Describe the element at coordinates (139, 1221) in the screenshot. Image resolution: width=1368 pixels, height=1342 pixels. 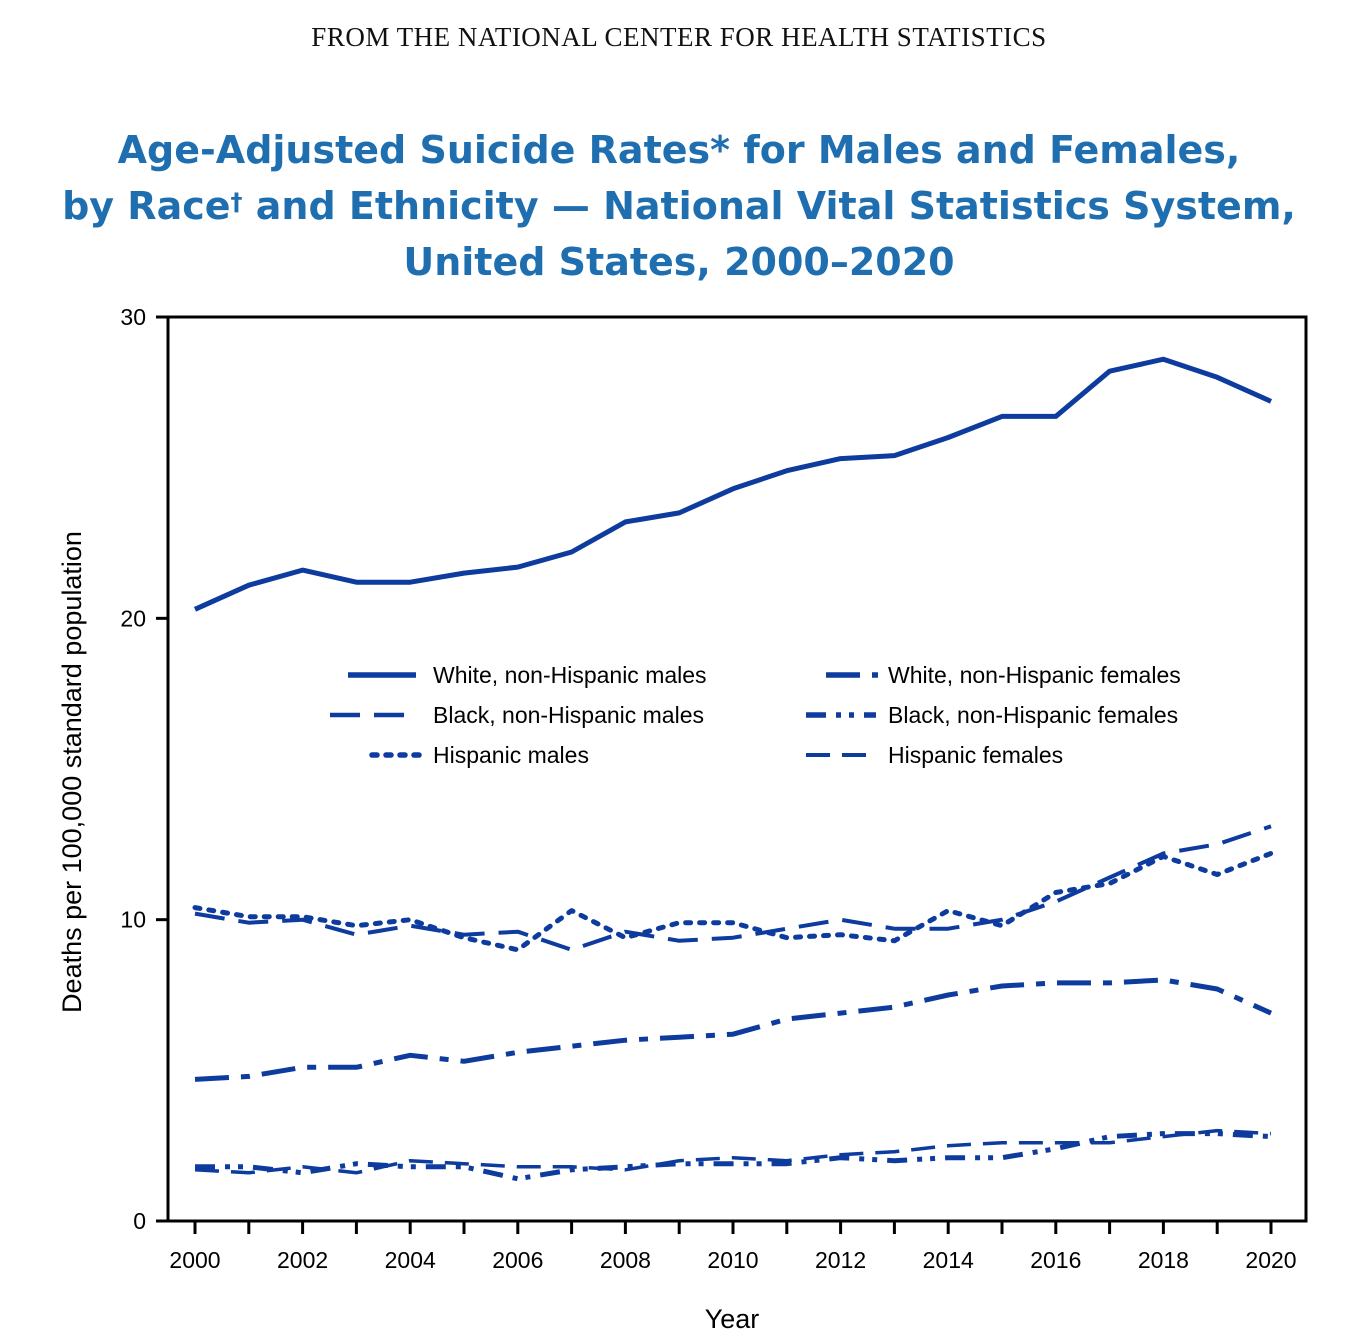
I see `y-tick-label-0: 0` at that location.